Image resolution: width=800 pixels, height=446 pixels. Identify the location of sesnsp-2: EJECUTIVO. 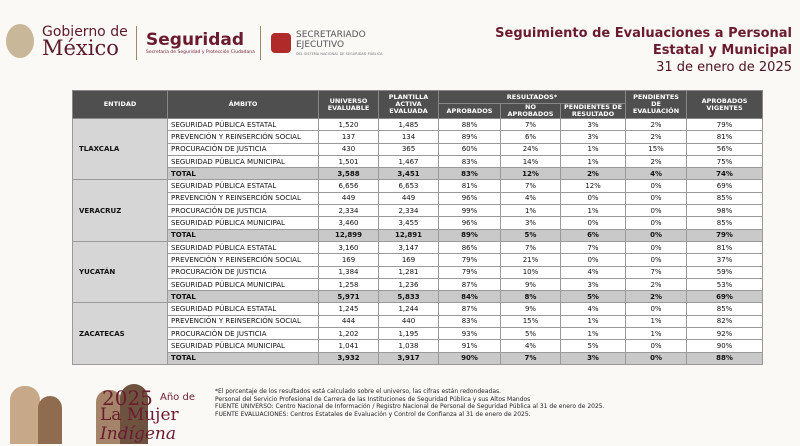
(320, 45).